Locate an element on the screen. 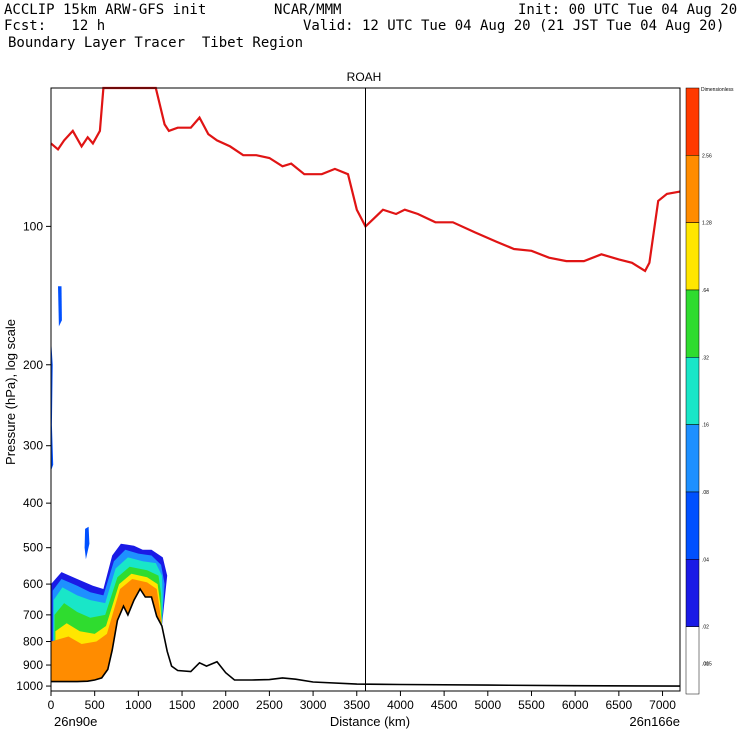  x-tick-label-7000: 7000 is located at coordinates (662, 705).